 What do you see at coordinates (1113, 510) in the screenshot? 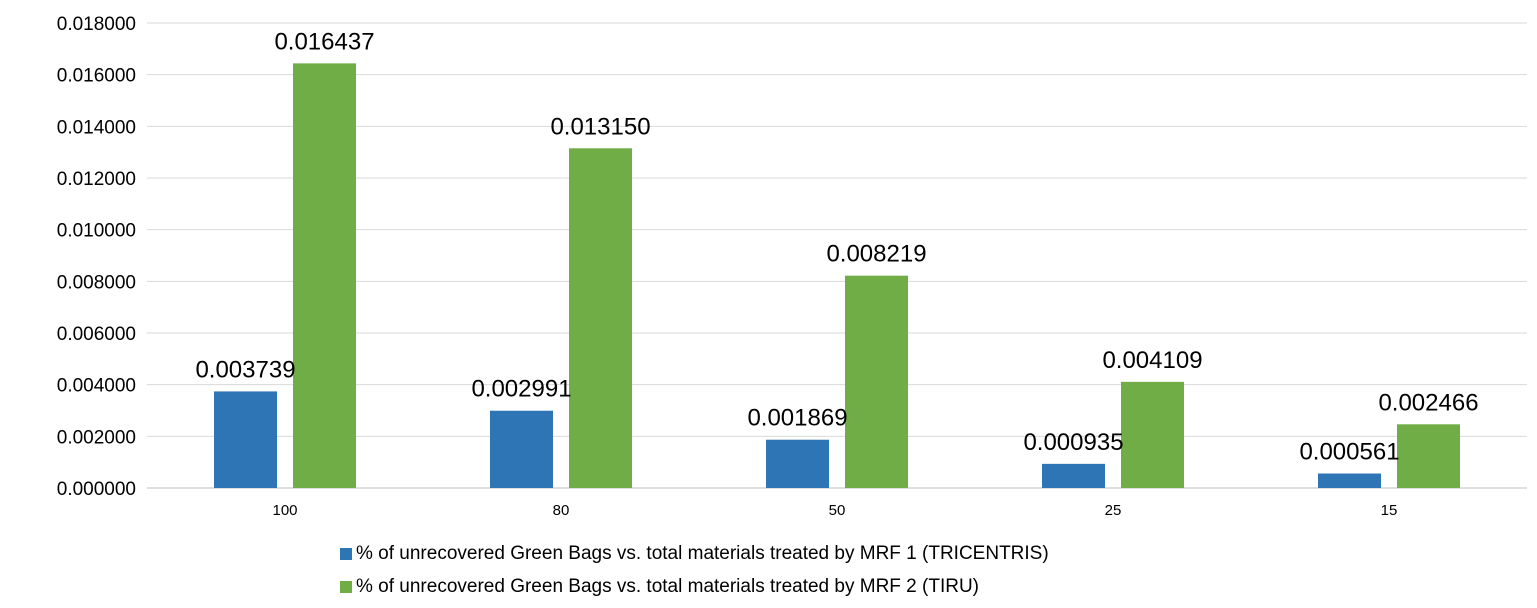
I see `x-tick-label: 25` at bounding box center [1113, 510].